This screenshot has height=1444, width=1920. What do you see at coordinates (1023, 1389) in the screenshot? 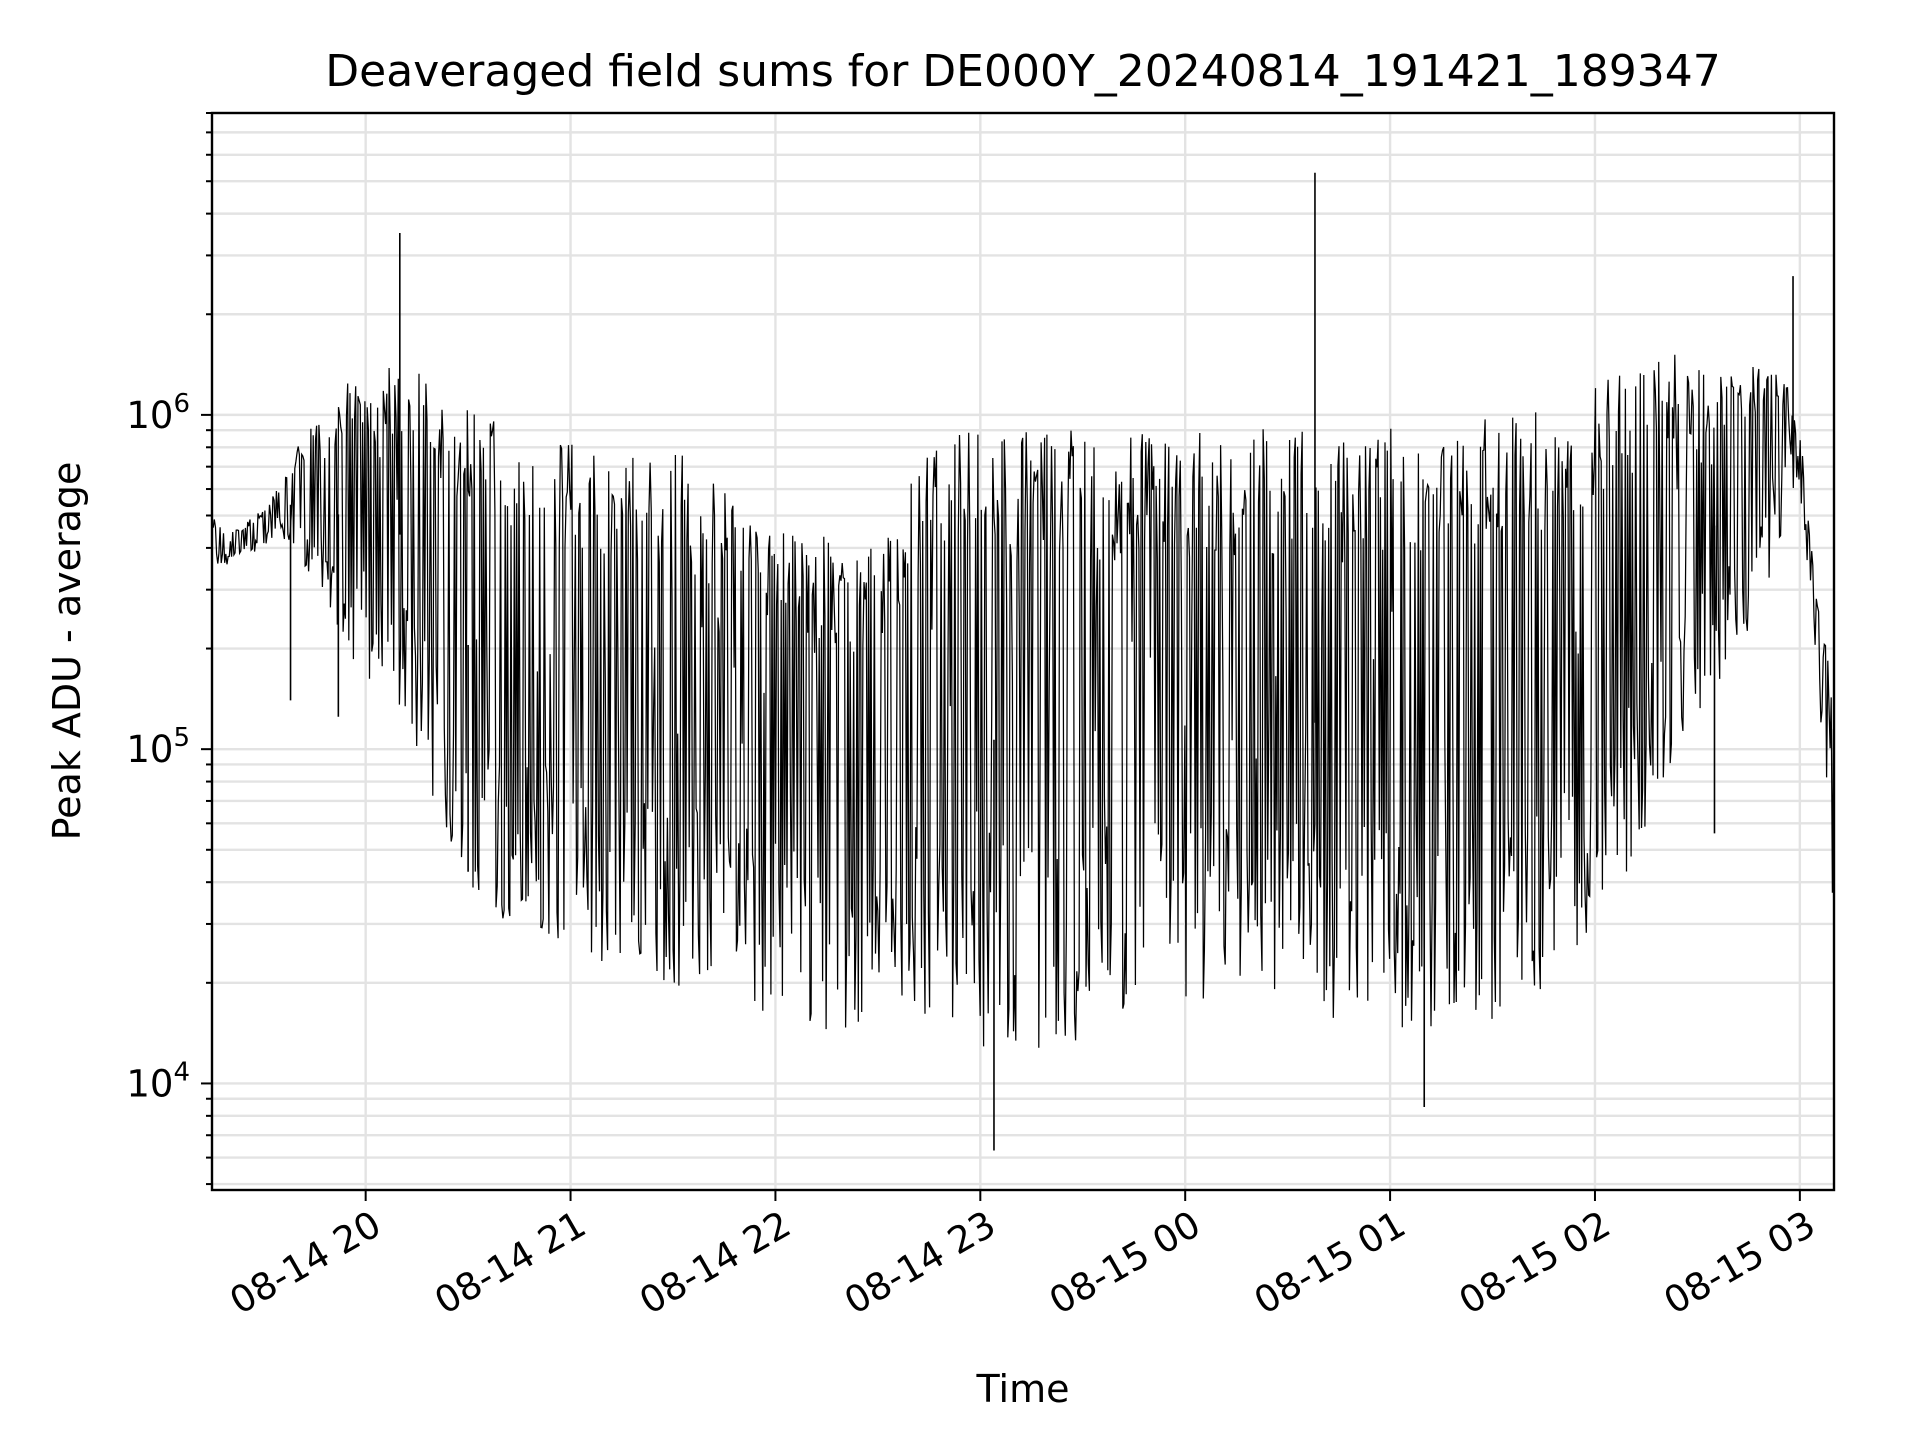
I see `x-axis-label: Time` at bounding box center [1023, 1389].